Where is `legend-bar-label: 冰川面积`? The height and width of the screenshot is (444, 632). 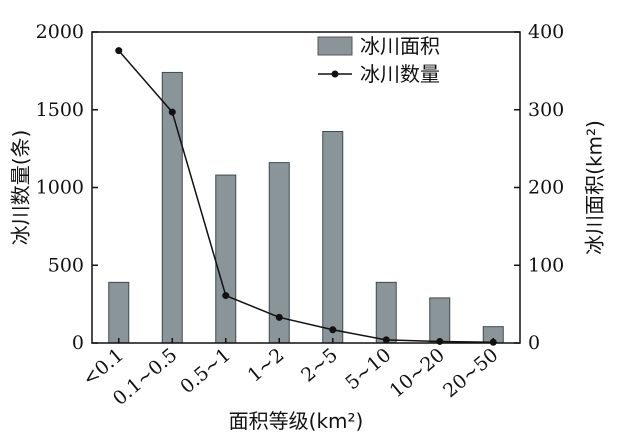
legend-bar-label: 冰川面积 is located at coordinates (400, 46).